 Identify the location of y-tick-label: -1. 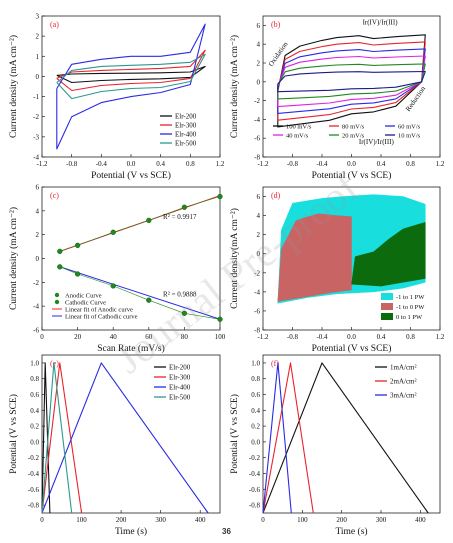
(36, 97).